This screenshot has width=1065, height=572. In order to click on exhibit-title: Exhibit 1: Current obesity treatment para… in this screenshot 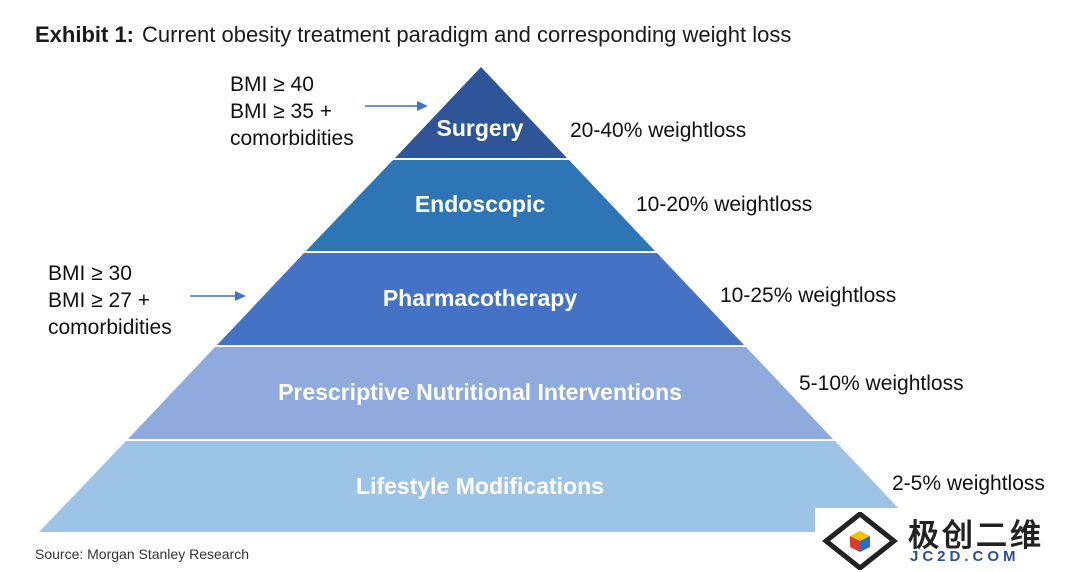, I will do `click(413, 35)`.